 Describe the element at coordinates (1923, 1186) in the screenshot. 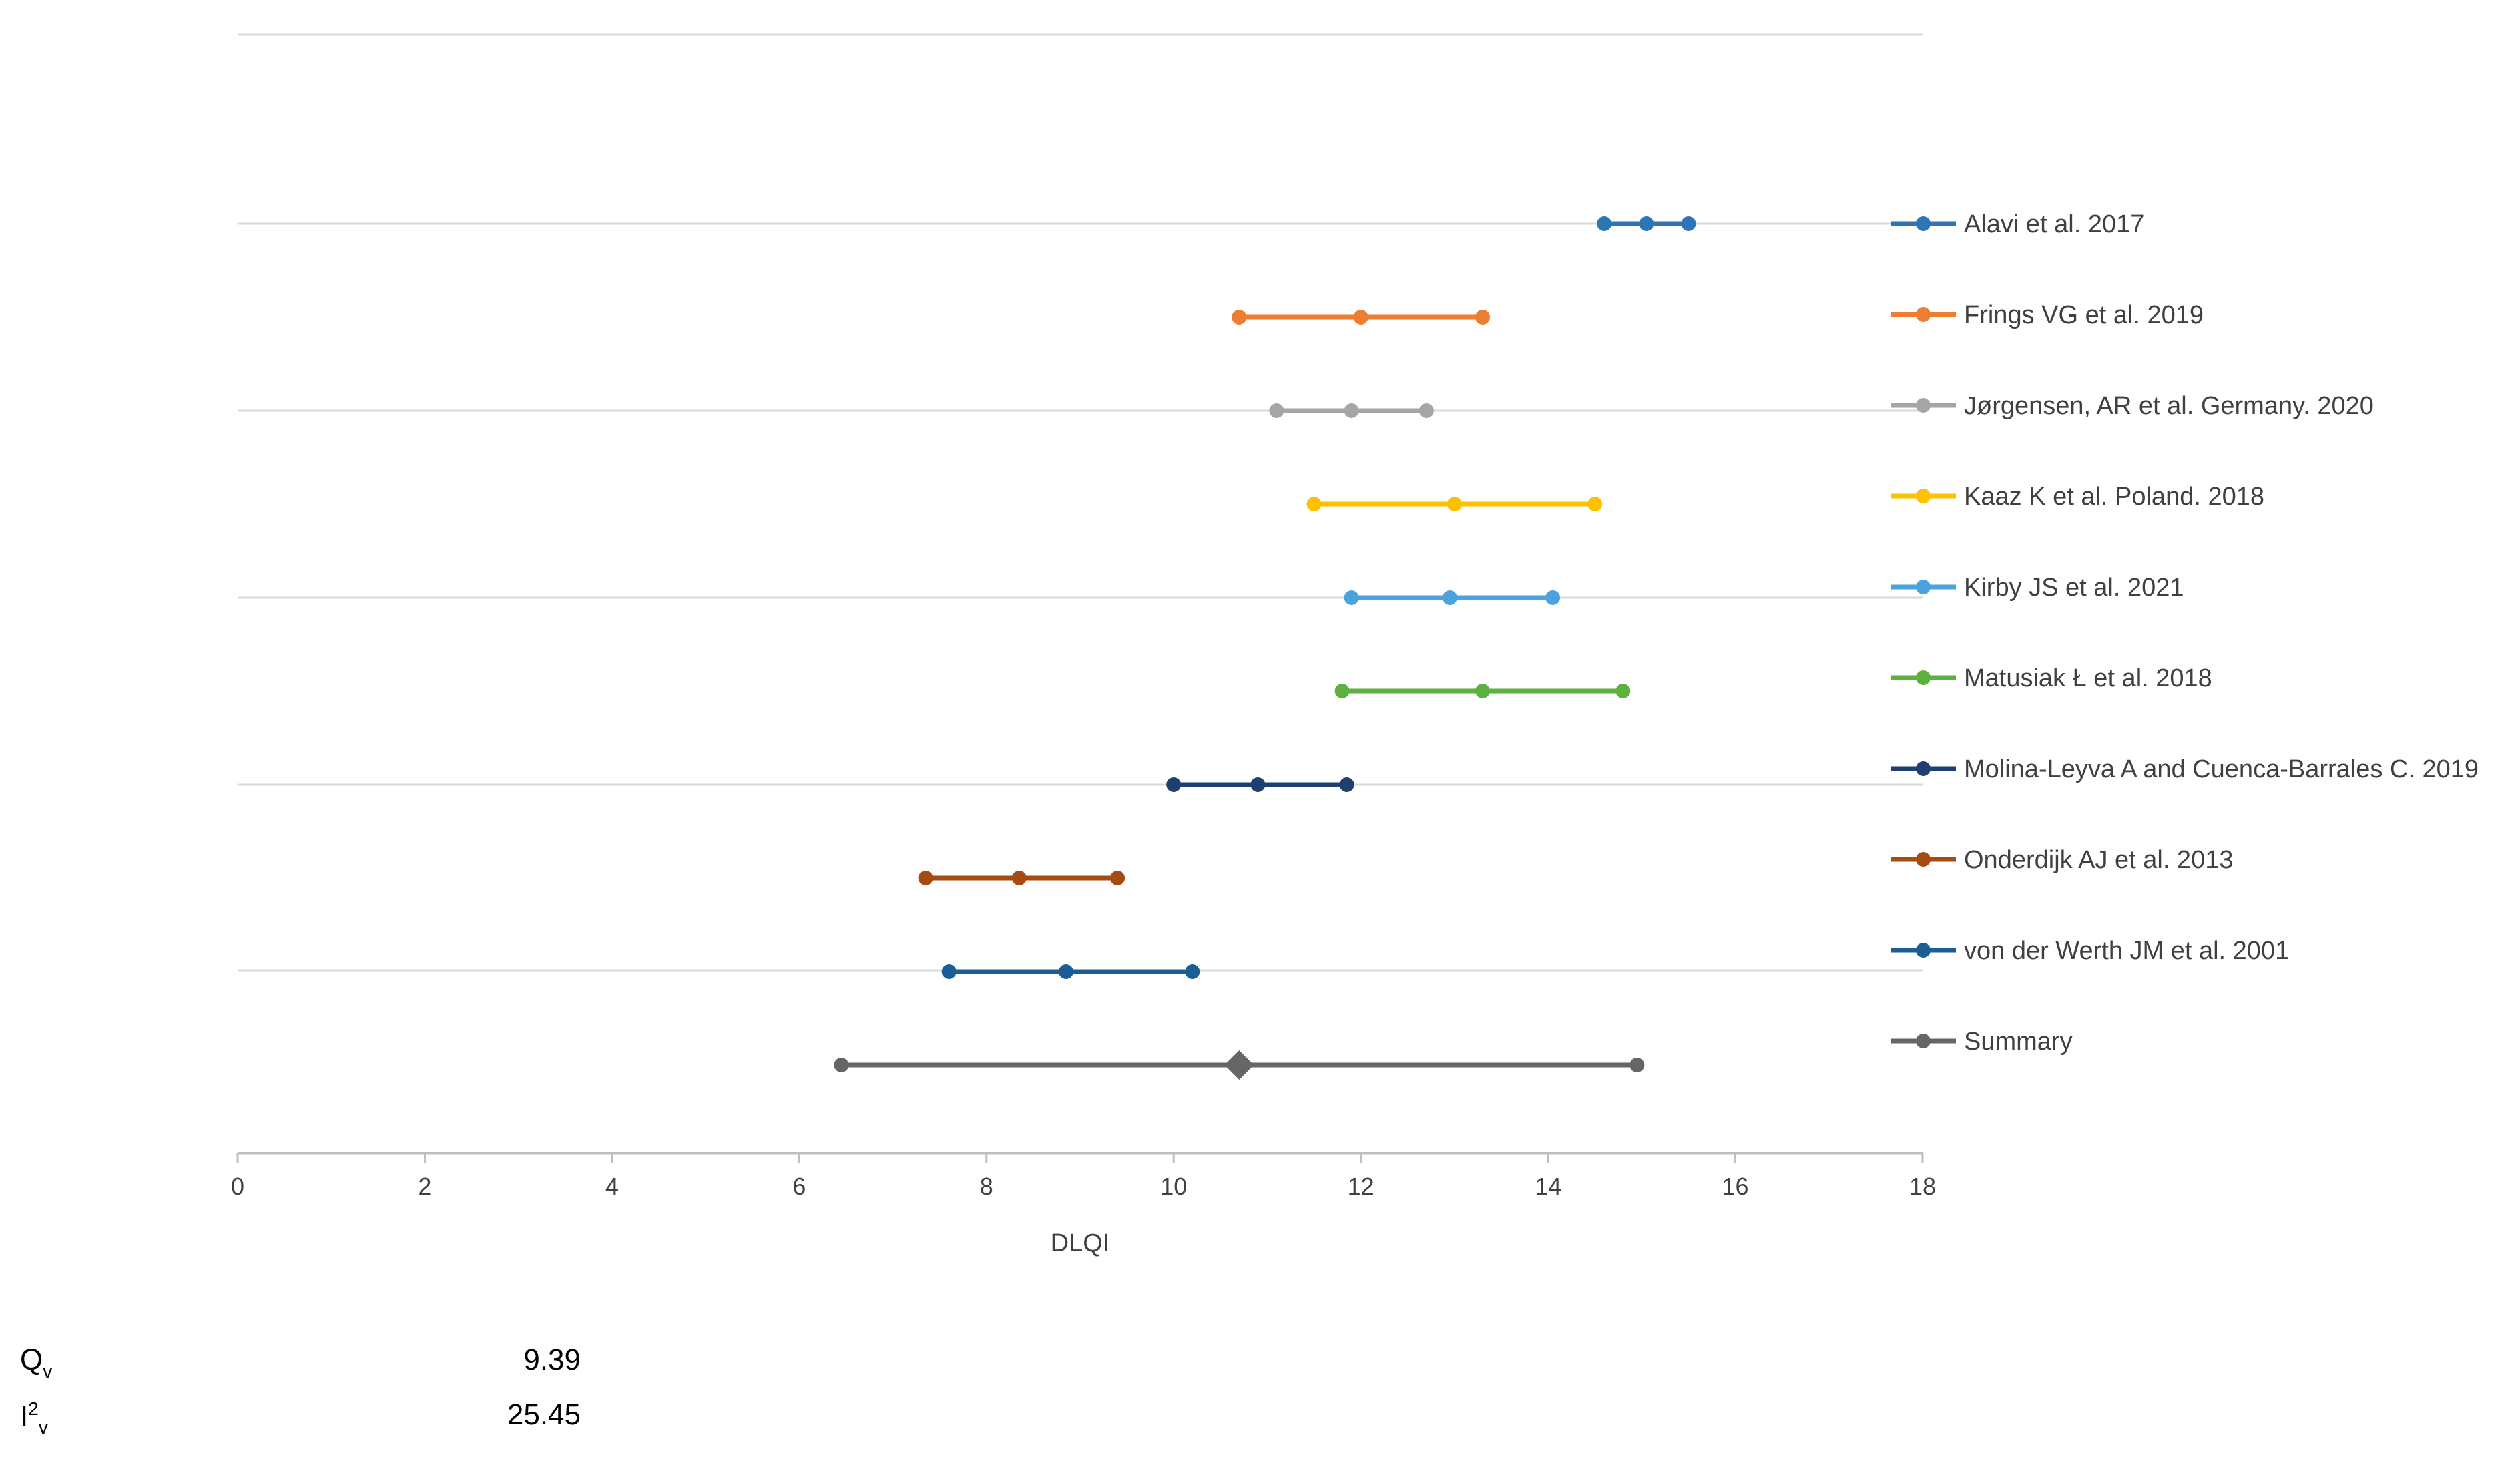

I see `x-tick-label-18: 18` at that location.